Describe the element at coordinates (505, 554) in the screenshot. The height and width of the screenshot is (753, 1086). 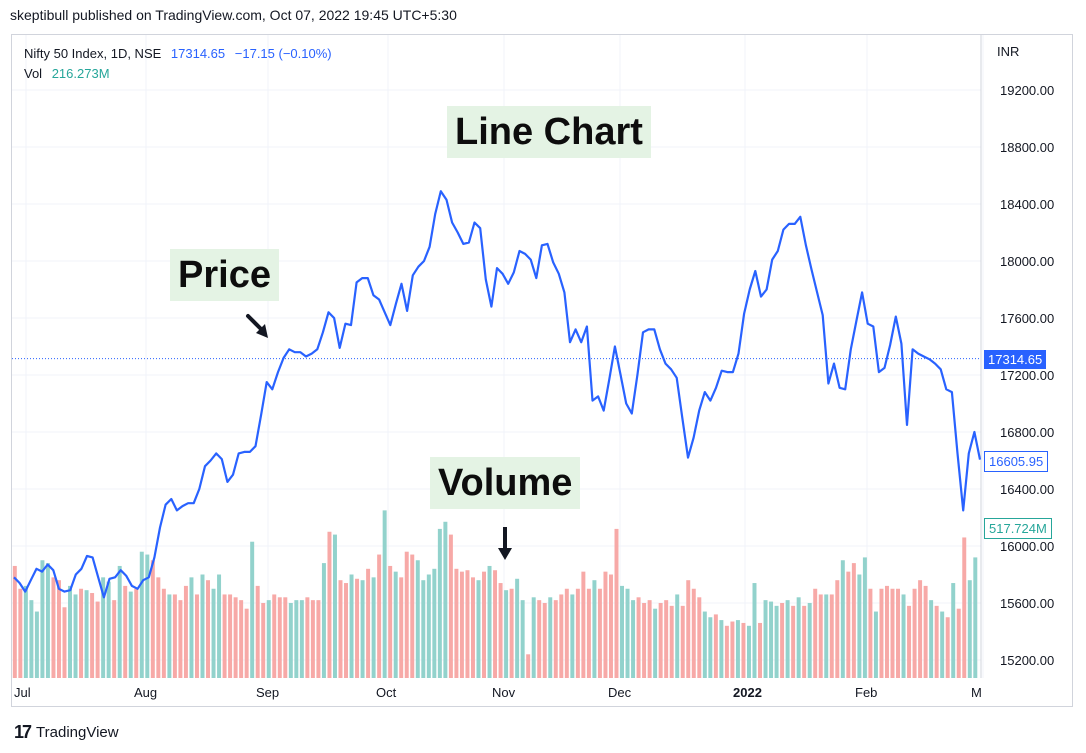
I see `volume-arrow-head` at that location.